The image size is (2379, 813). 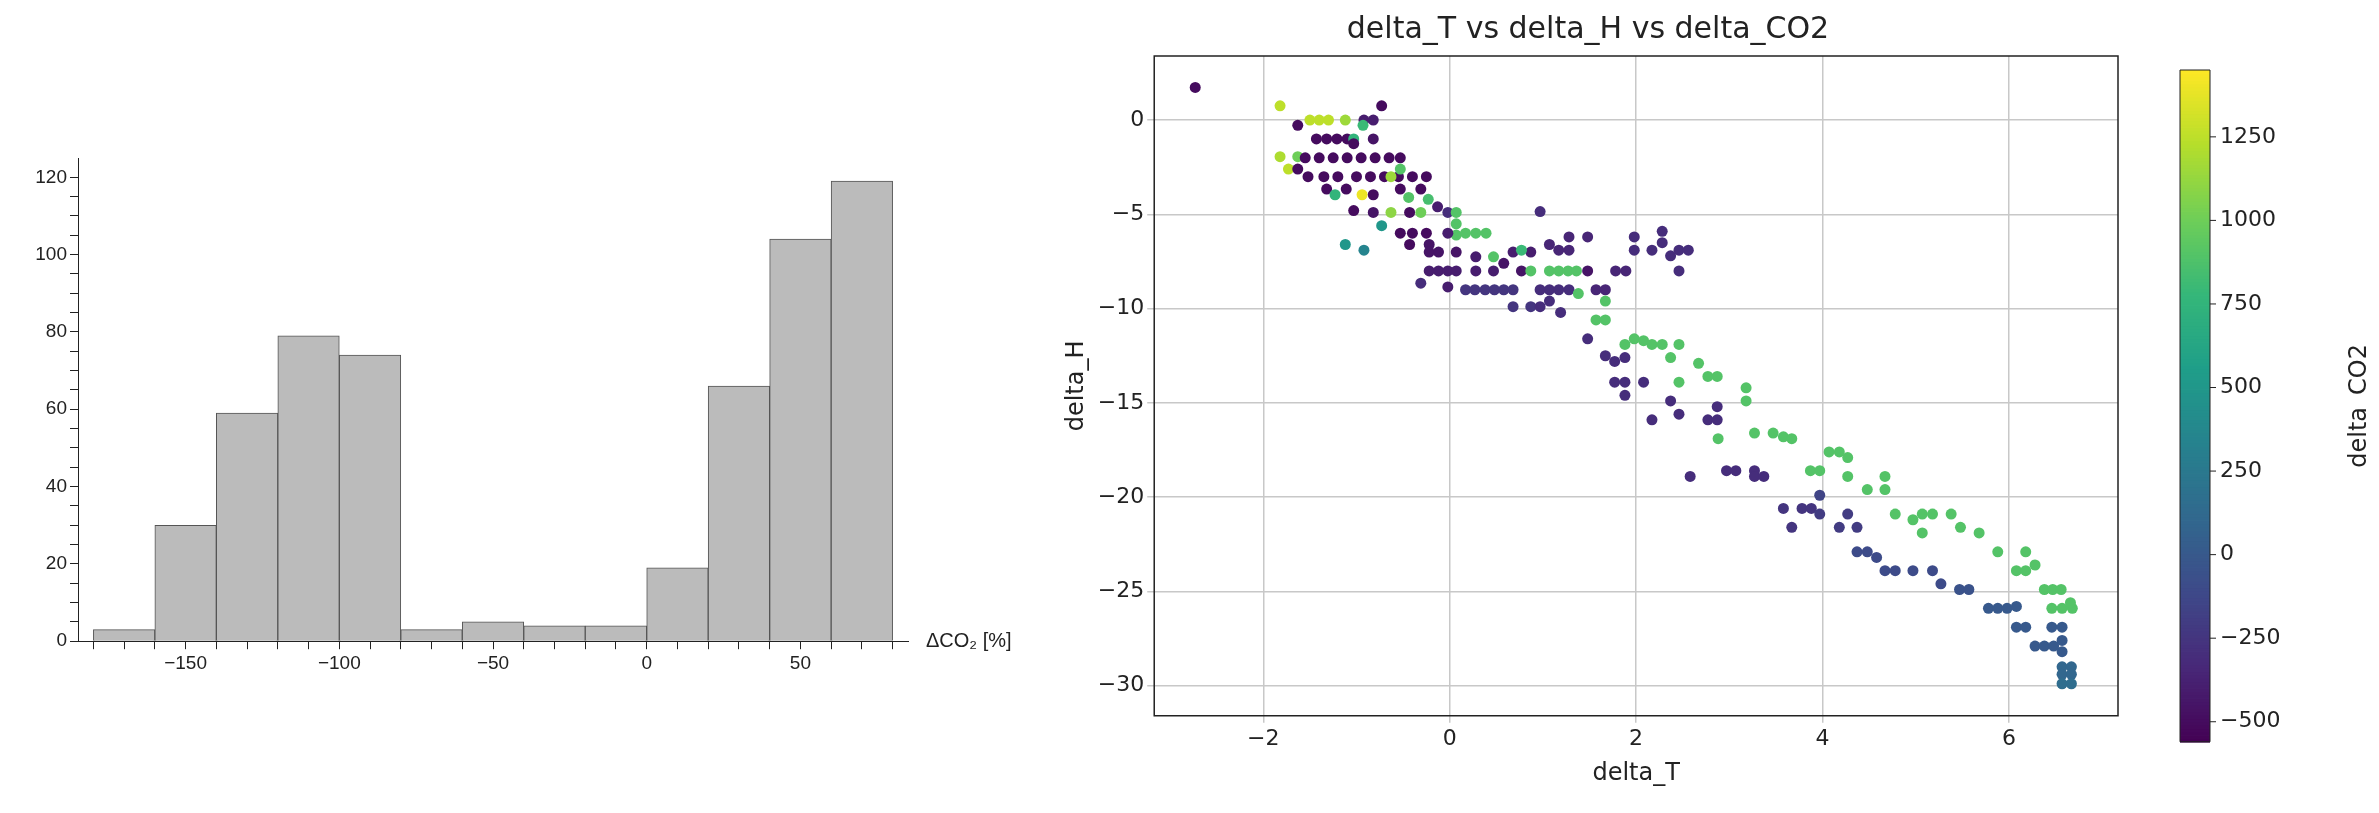 I want to click on y-tick-label: 80, so click(x=56, y=331).